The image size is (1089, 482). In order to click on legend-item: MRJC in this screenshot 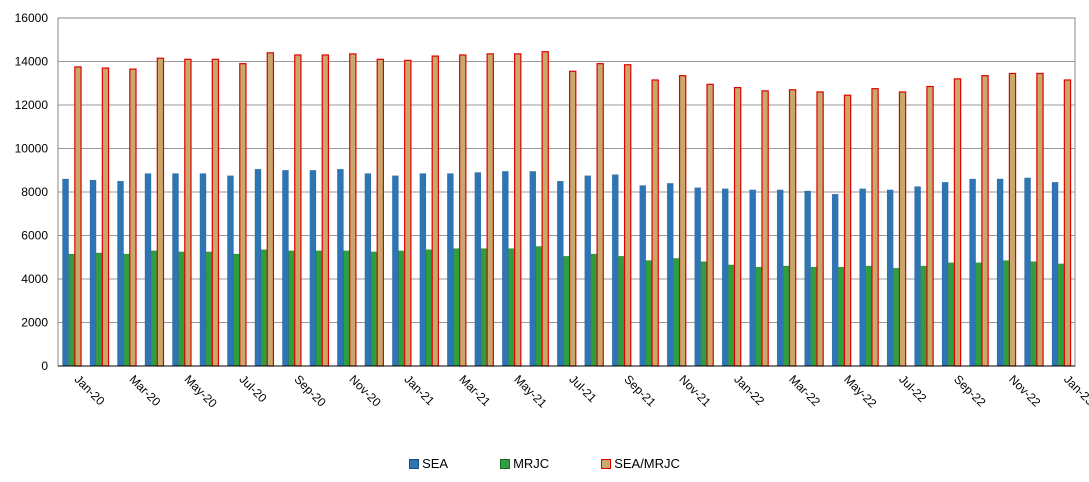, I will do `click(524, 463)`.